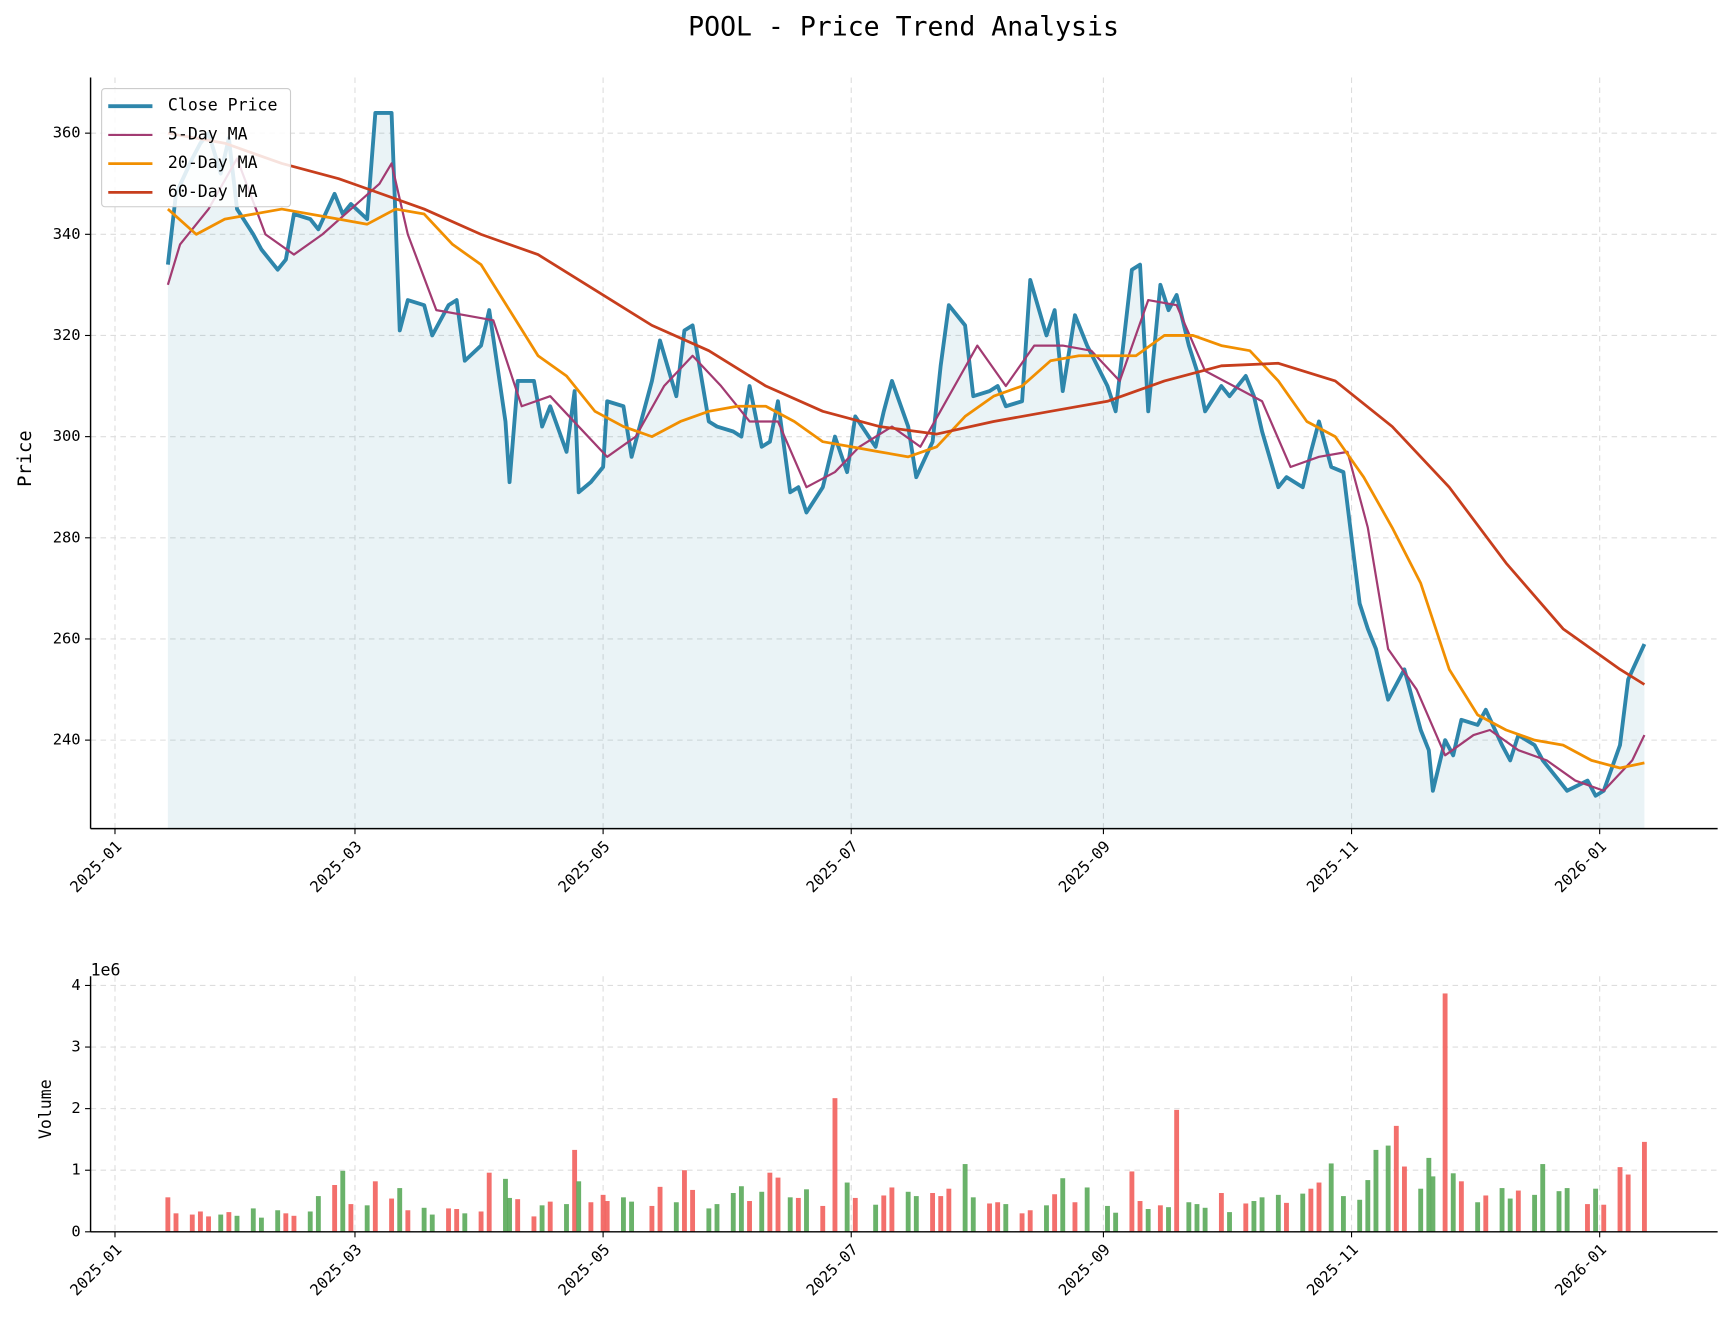  Describe the element at coordinates (336, 1270) in the screenshot. I see `x-tick-label: 2025-03` at that location.